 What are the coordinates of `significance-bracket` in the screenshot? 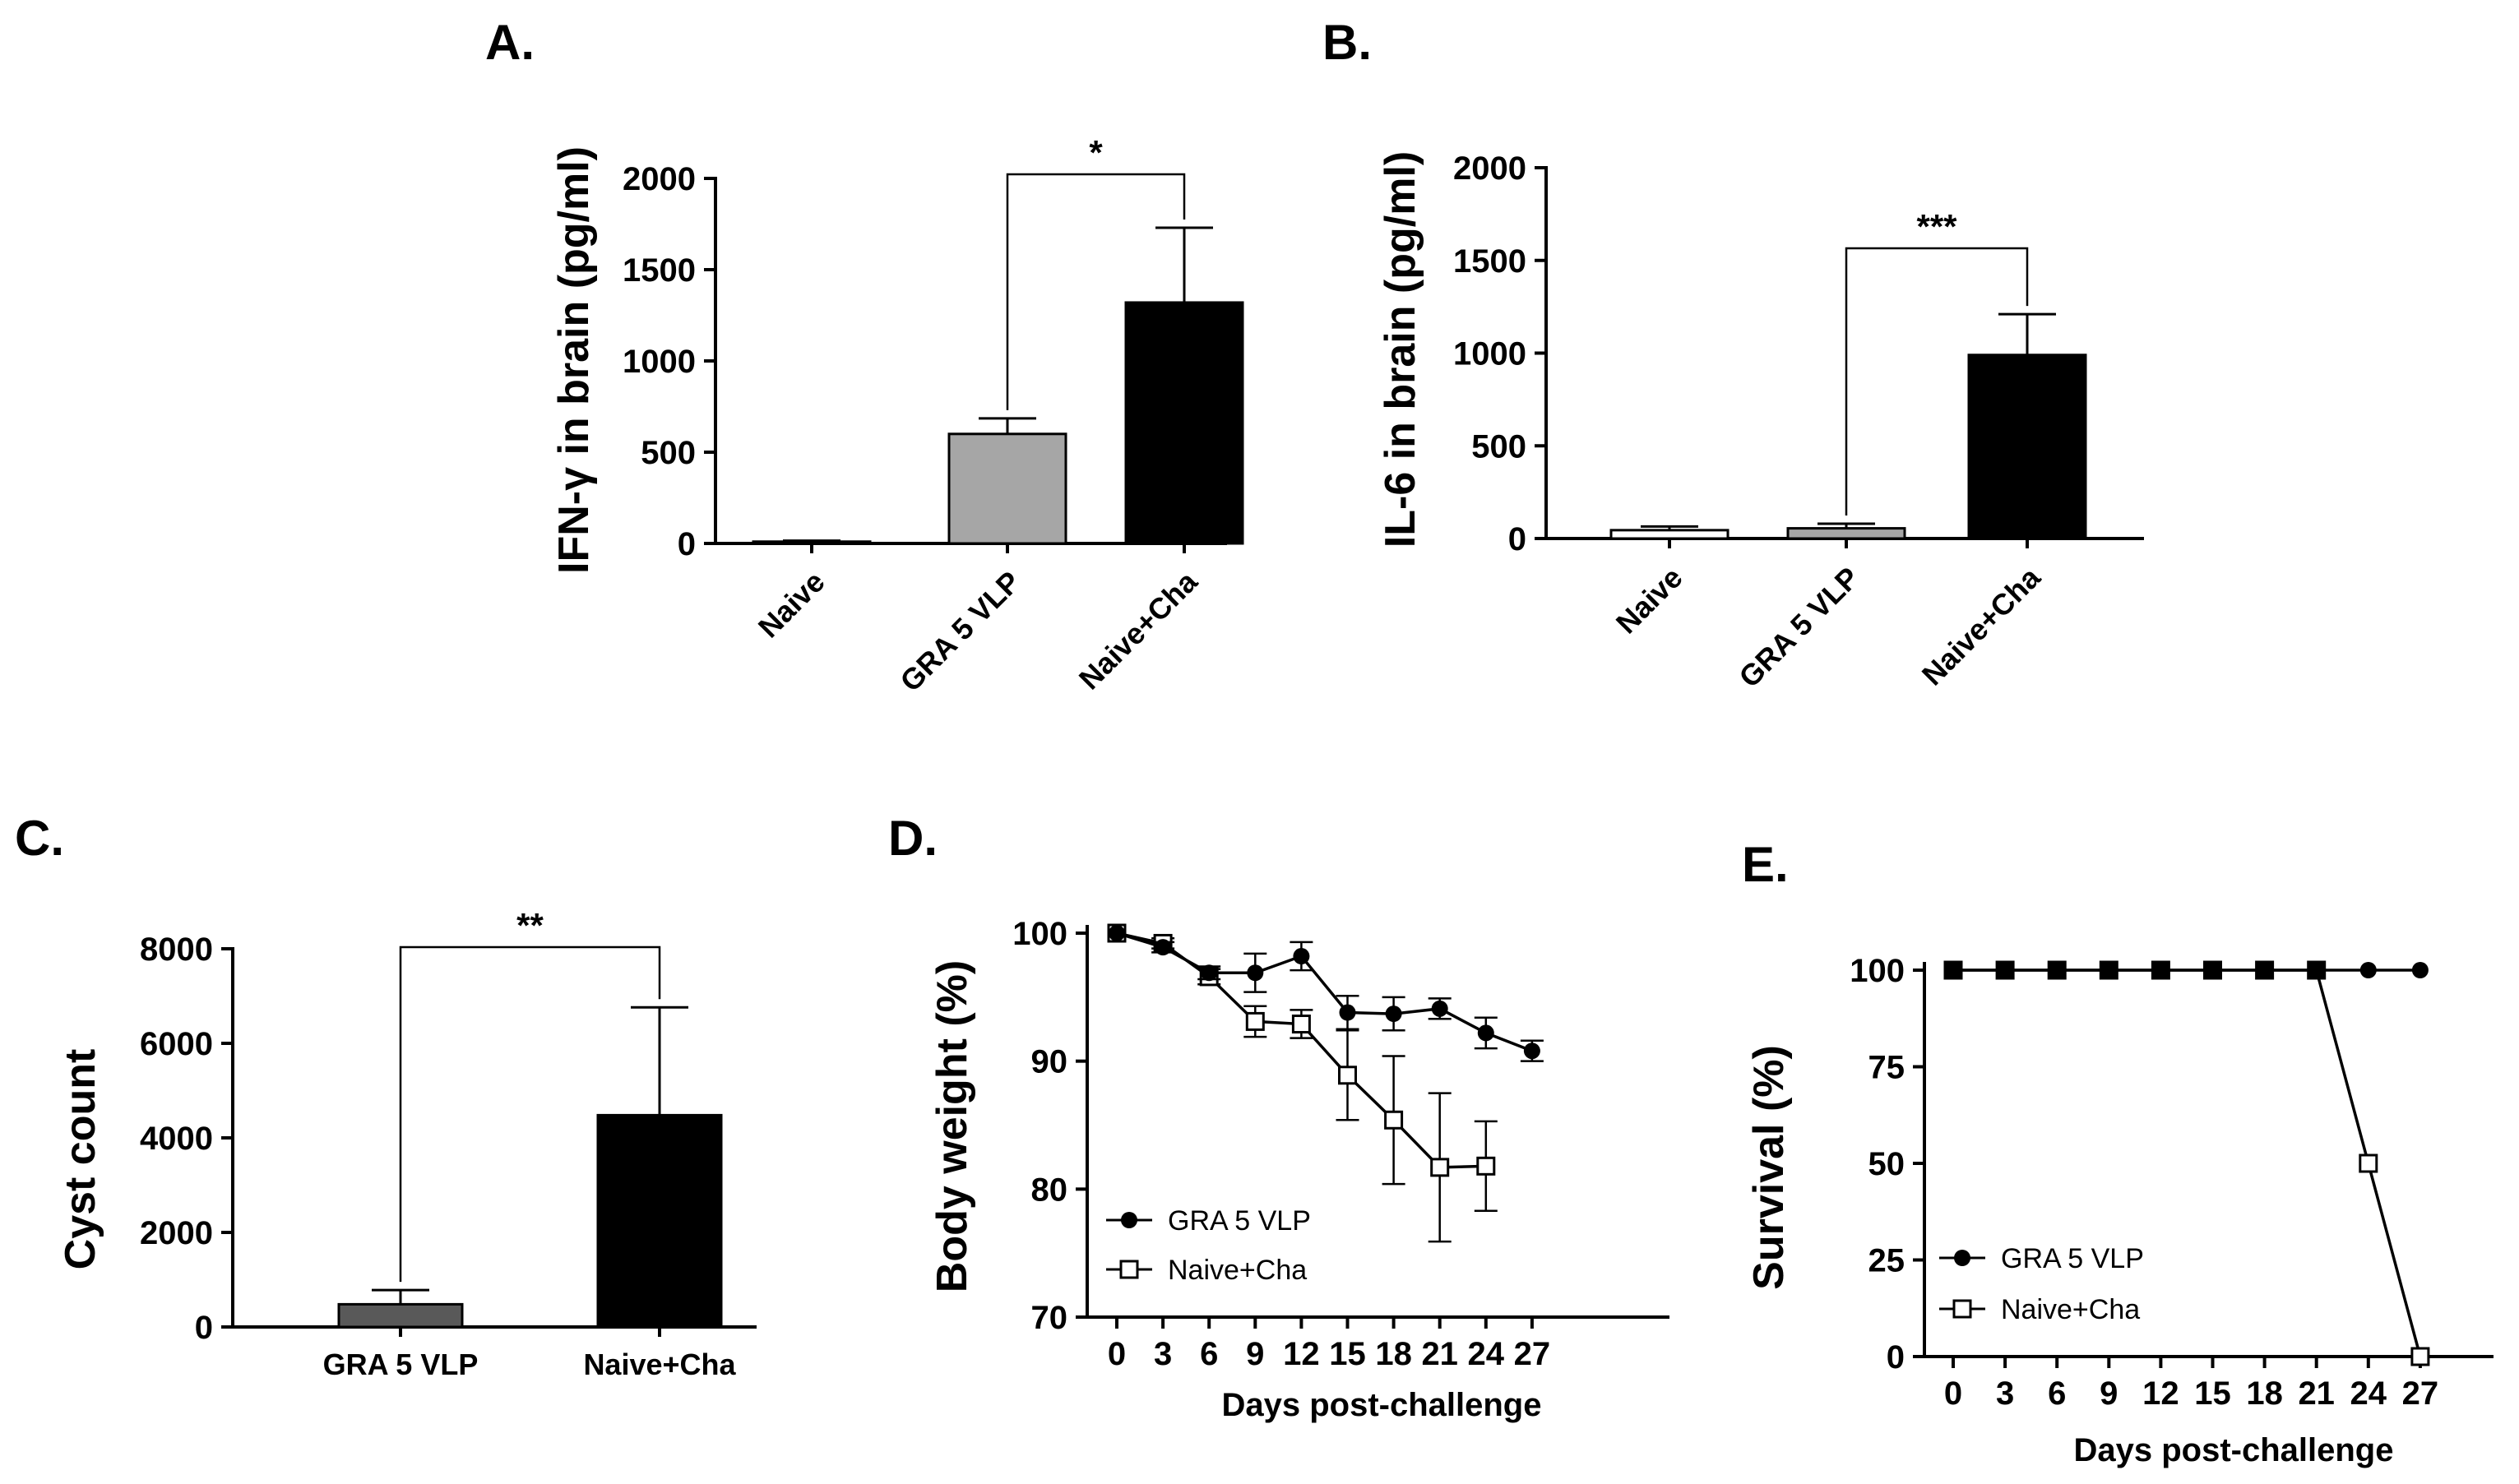 It's located at (1096, 292).